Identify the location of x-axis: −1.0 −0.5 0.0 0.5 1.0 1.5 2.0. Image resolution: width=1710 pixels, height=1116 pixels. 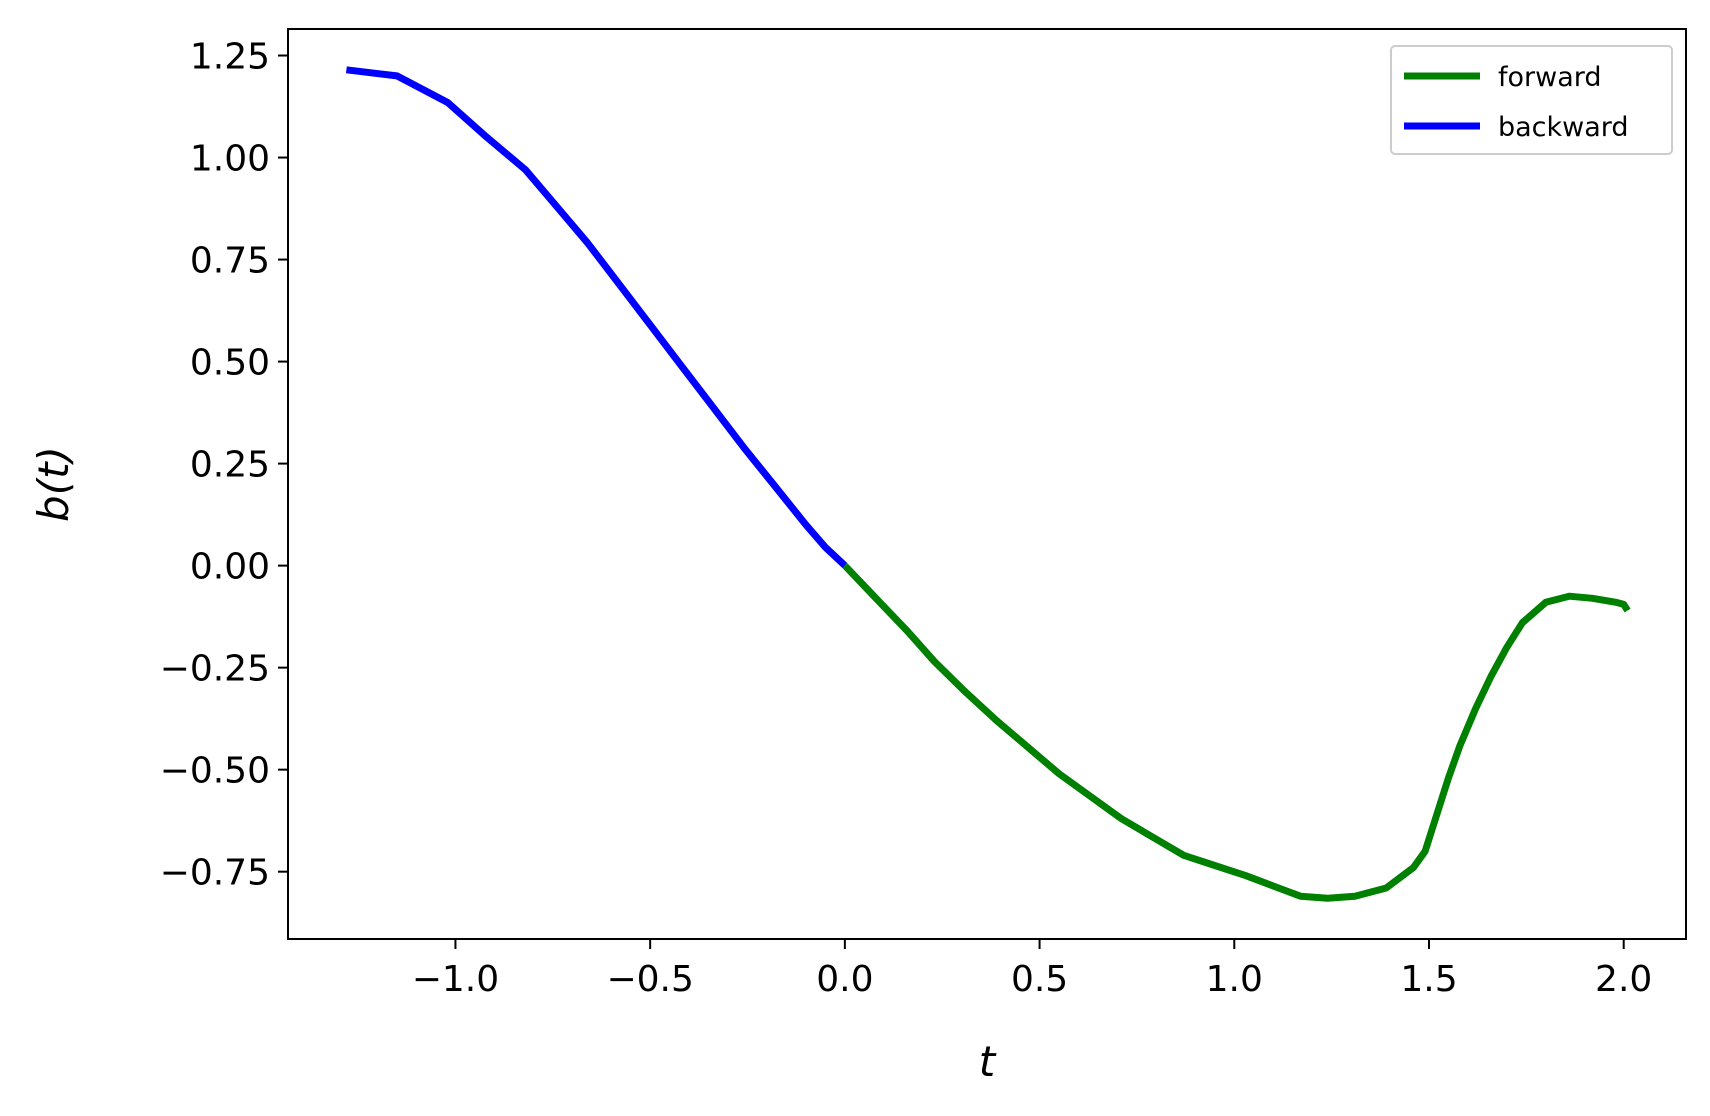
(1032, 969).